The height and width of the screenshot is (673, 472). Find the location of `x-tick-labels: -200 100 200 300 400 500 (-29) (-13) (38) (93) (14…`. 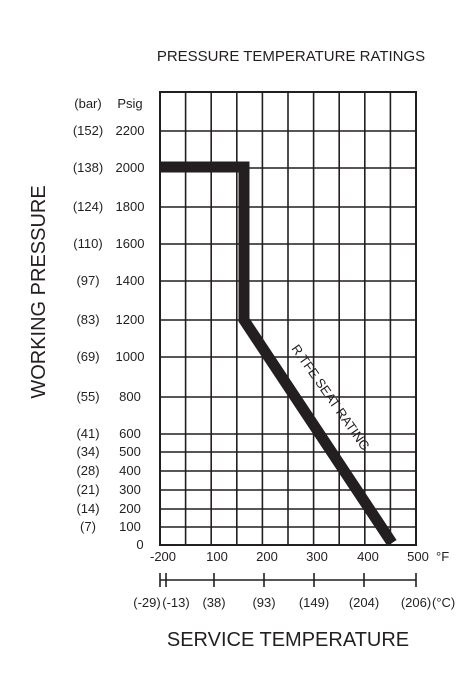

x-tick-labels: -200 100 200 300 400 500 (-29) (-13) (38) (93) (14… is located at coordinates (282, 579).